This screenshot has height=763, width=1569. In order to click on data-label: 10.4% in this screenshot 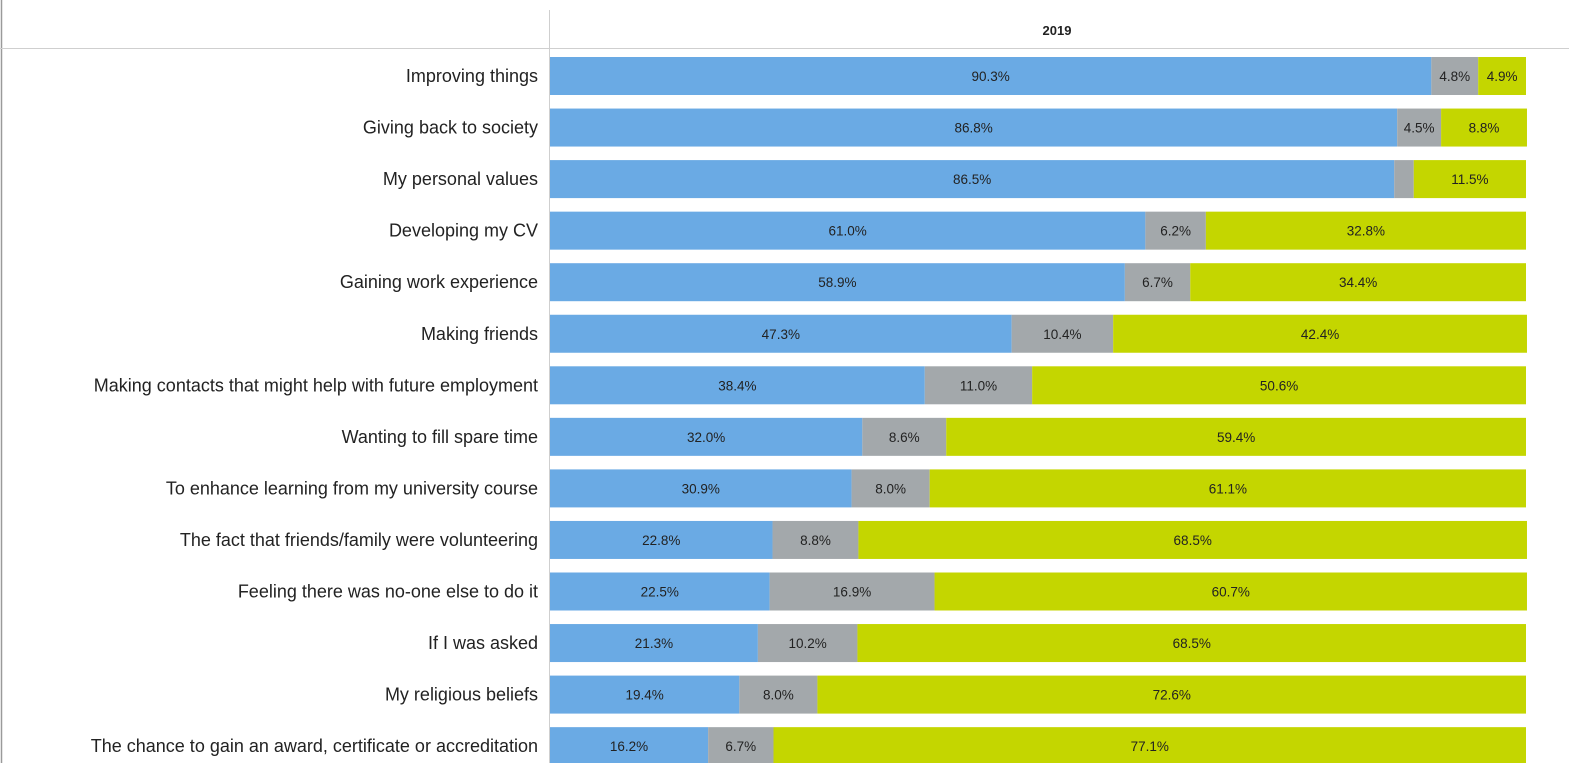, I will do `click(1062, 334)`.